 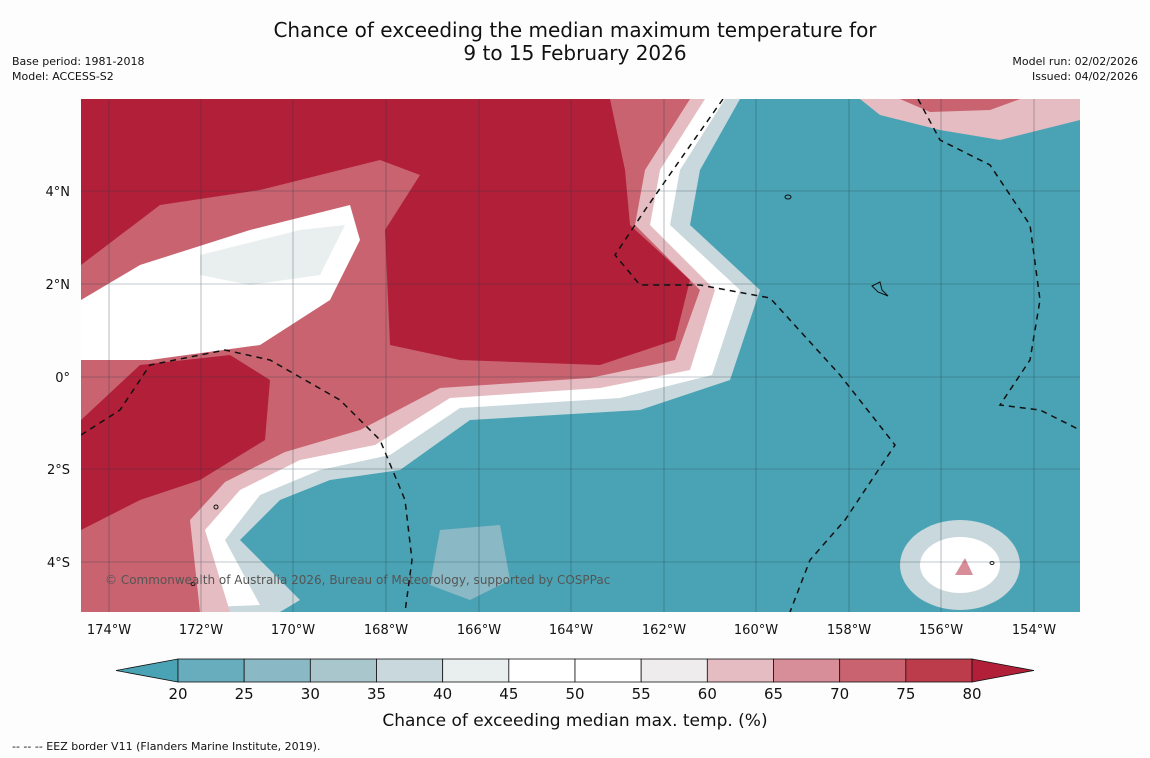 What do you see at coordinates (905, 694) in the screenshot?
I see `colorbar-tick-label: 75` at bounding box center [905, 694].